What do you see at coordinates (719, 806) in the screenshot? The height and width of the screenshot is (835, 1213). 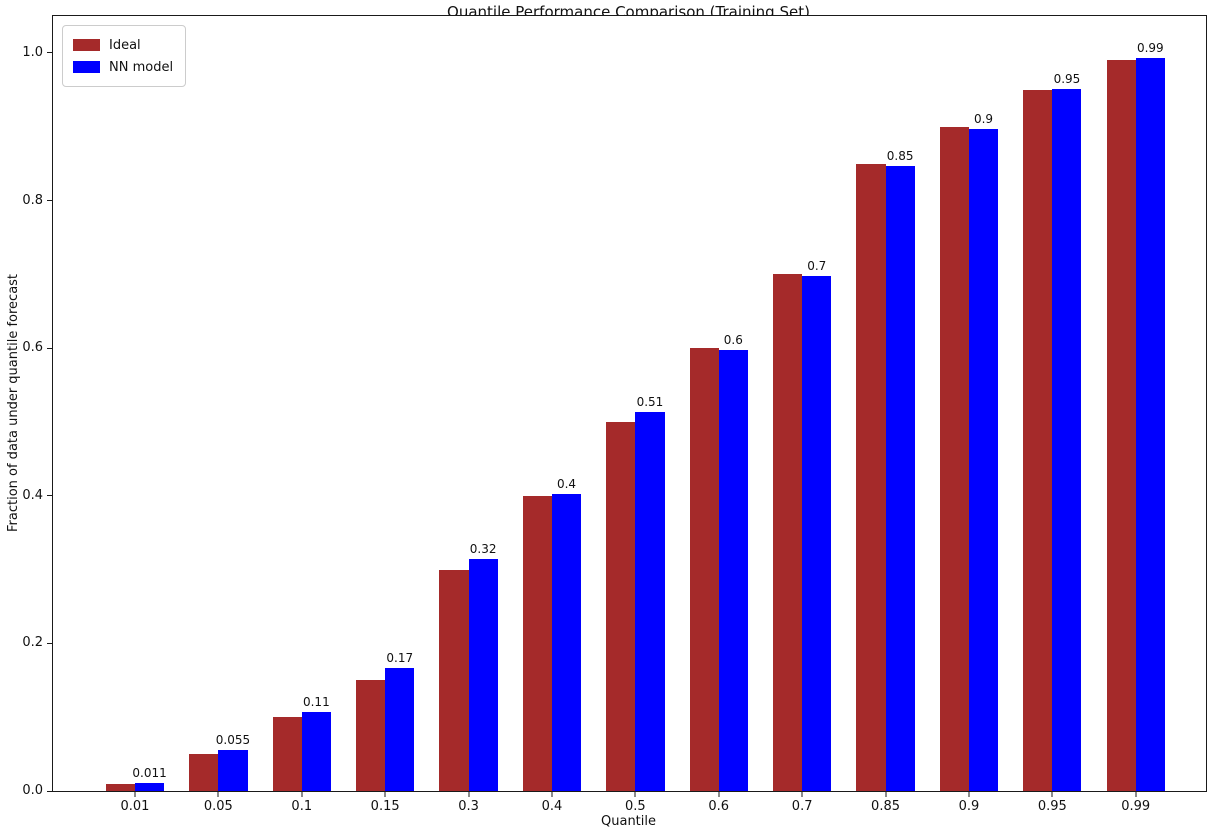 I see `x-tick-label: 0.6` at bounding box center [719, 806].